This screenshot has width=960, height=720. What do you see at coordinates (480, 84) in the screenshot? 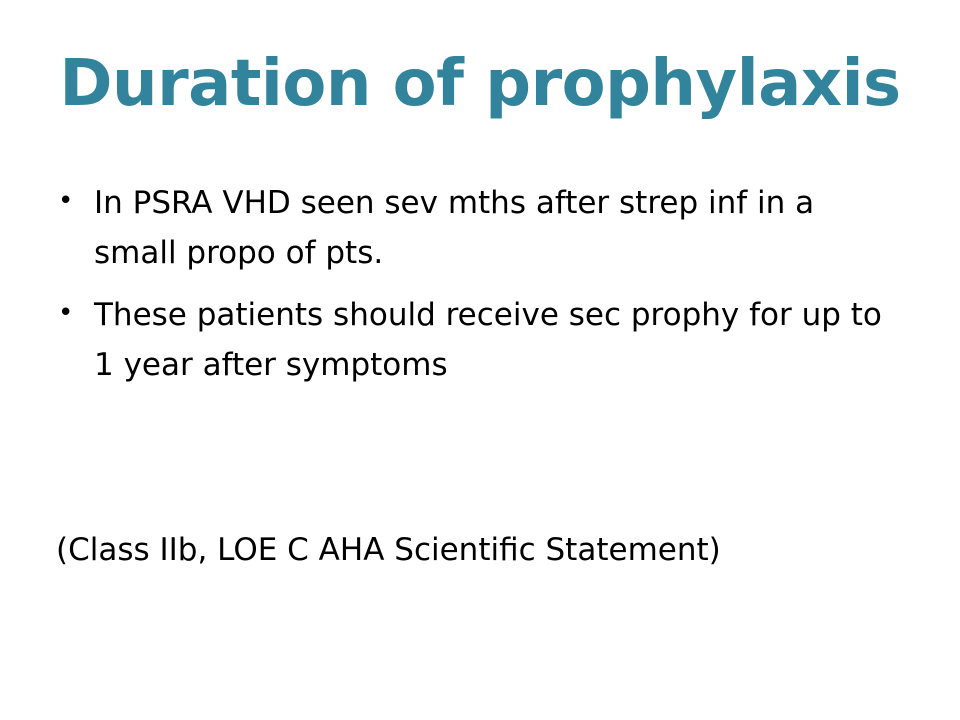
I see `slide-title: Duration of prophylaxis` at bounding box center [480, 84].